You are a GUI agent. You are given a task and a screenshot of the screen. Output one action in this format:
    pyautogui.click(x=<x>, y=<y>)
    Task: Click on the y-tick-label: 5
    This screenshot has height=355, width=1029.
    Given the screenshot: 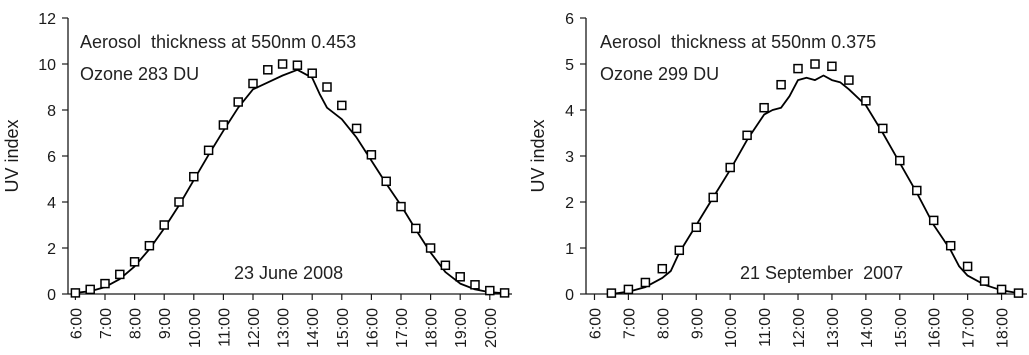 What is the action you would take?
    pyautogui.click(x=569, y=65)
    